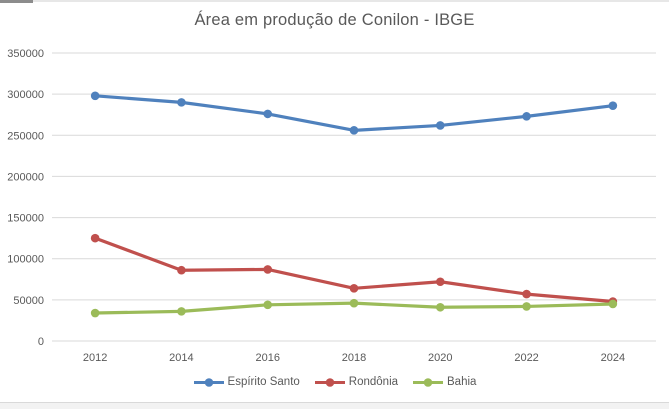 The image size is (669, 409). I want to click on x-tick-label-2020: 2020, so click(440, 358).